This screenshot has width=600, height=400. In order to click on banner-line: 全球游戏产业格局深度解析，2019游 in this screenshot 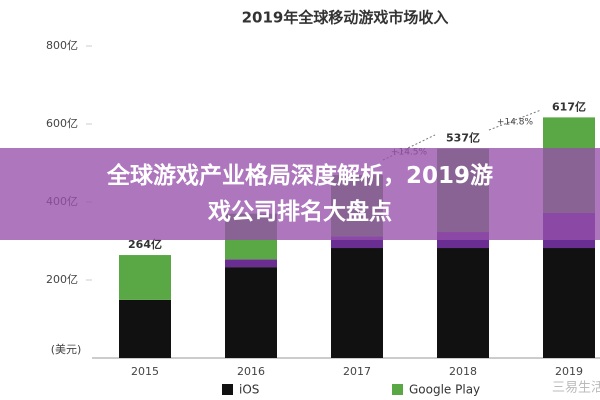, I will do `click(299, 176)`.